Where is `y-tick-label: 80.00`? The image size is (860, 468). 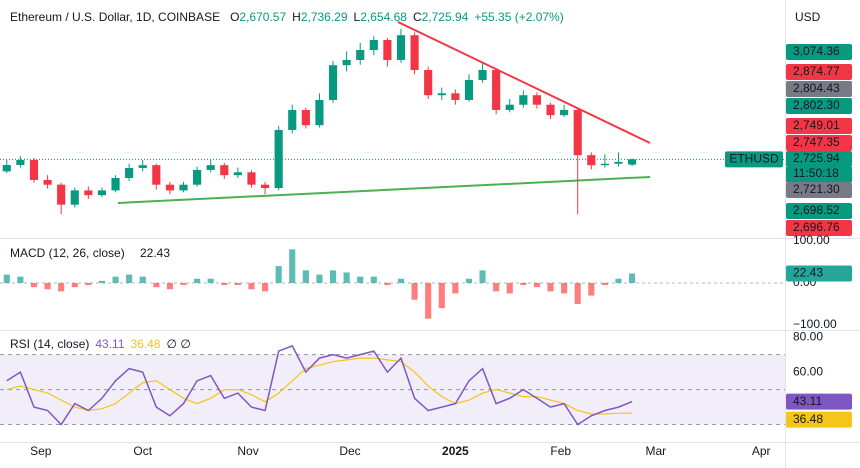
y-tick-label: 80.00 is located at coordinates (808, 336).